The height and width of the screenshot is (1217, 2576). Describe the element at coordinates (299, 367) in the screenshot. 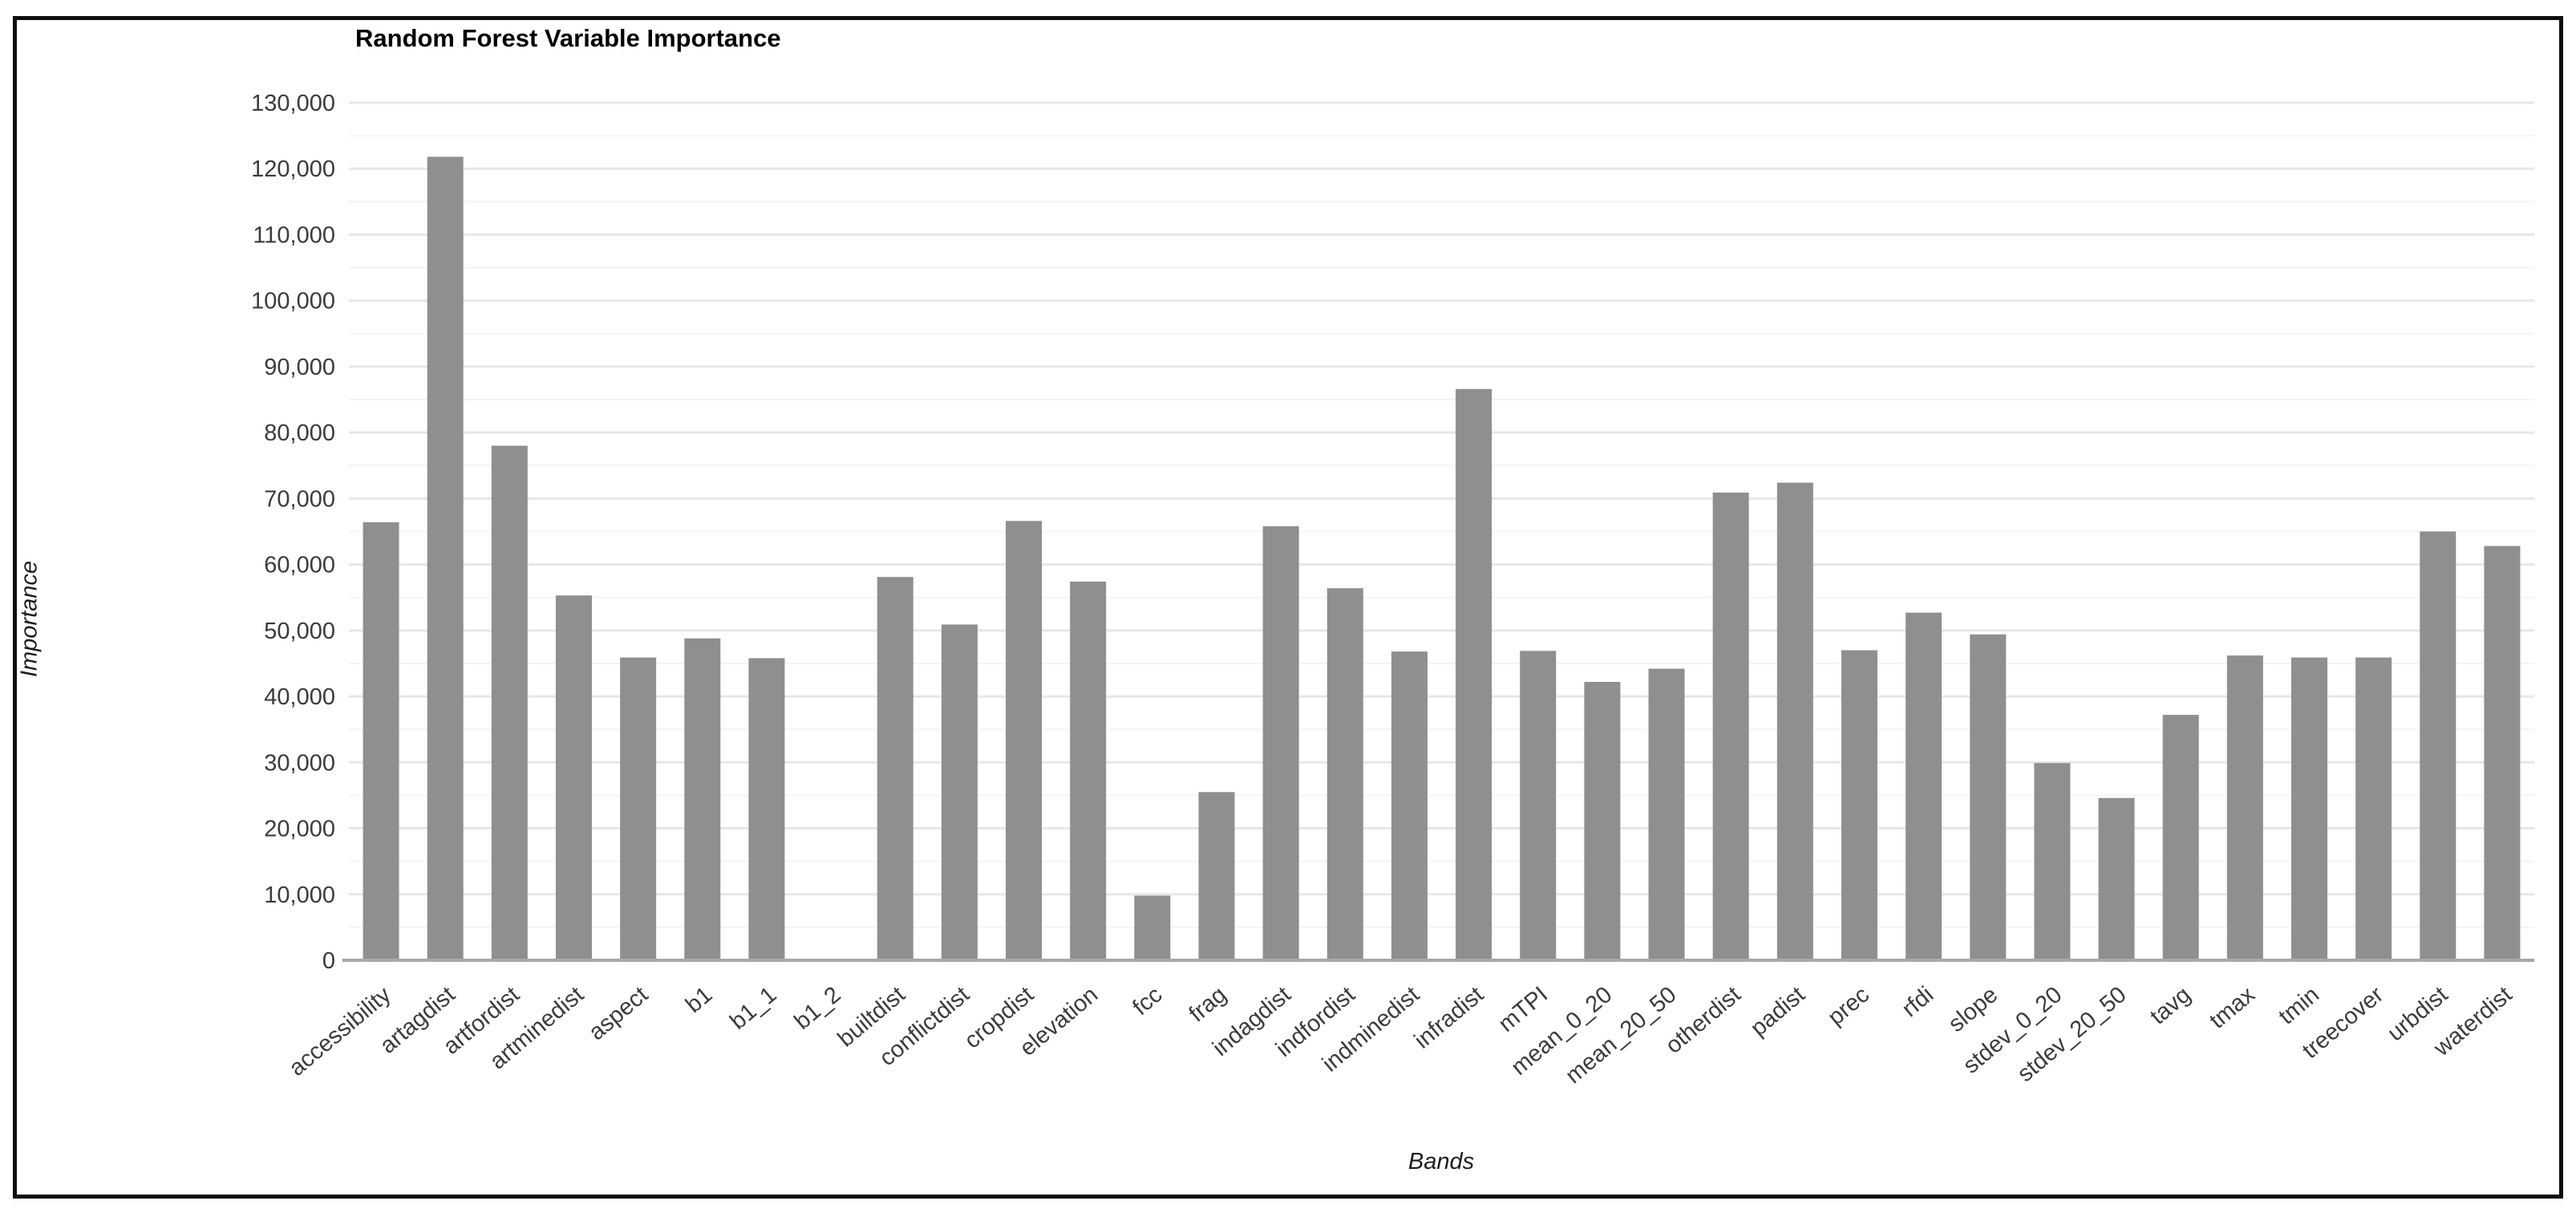

I see `y-tick-label: 90,000` at that location.